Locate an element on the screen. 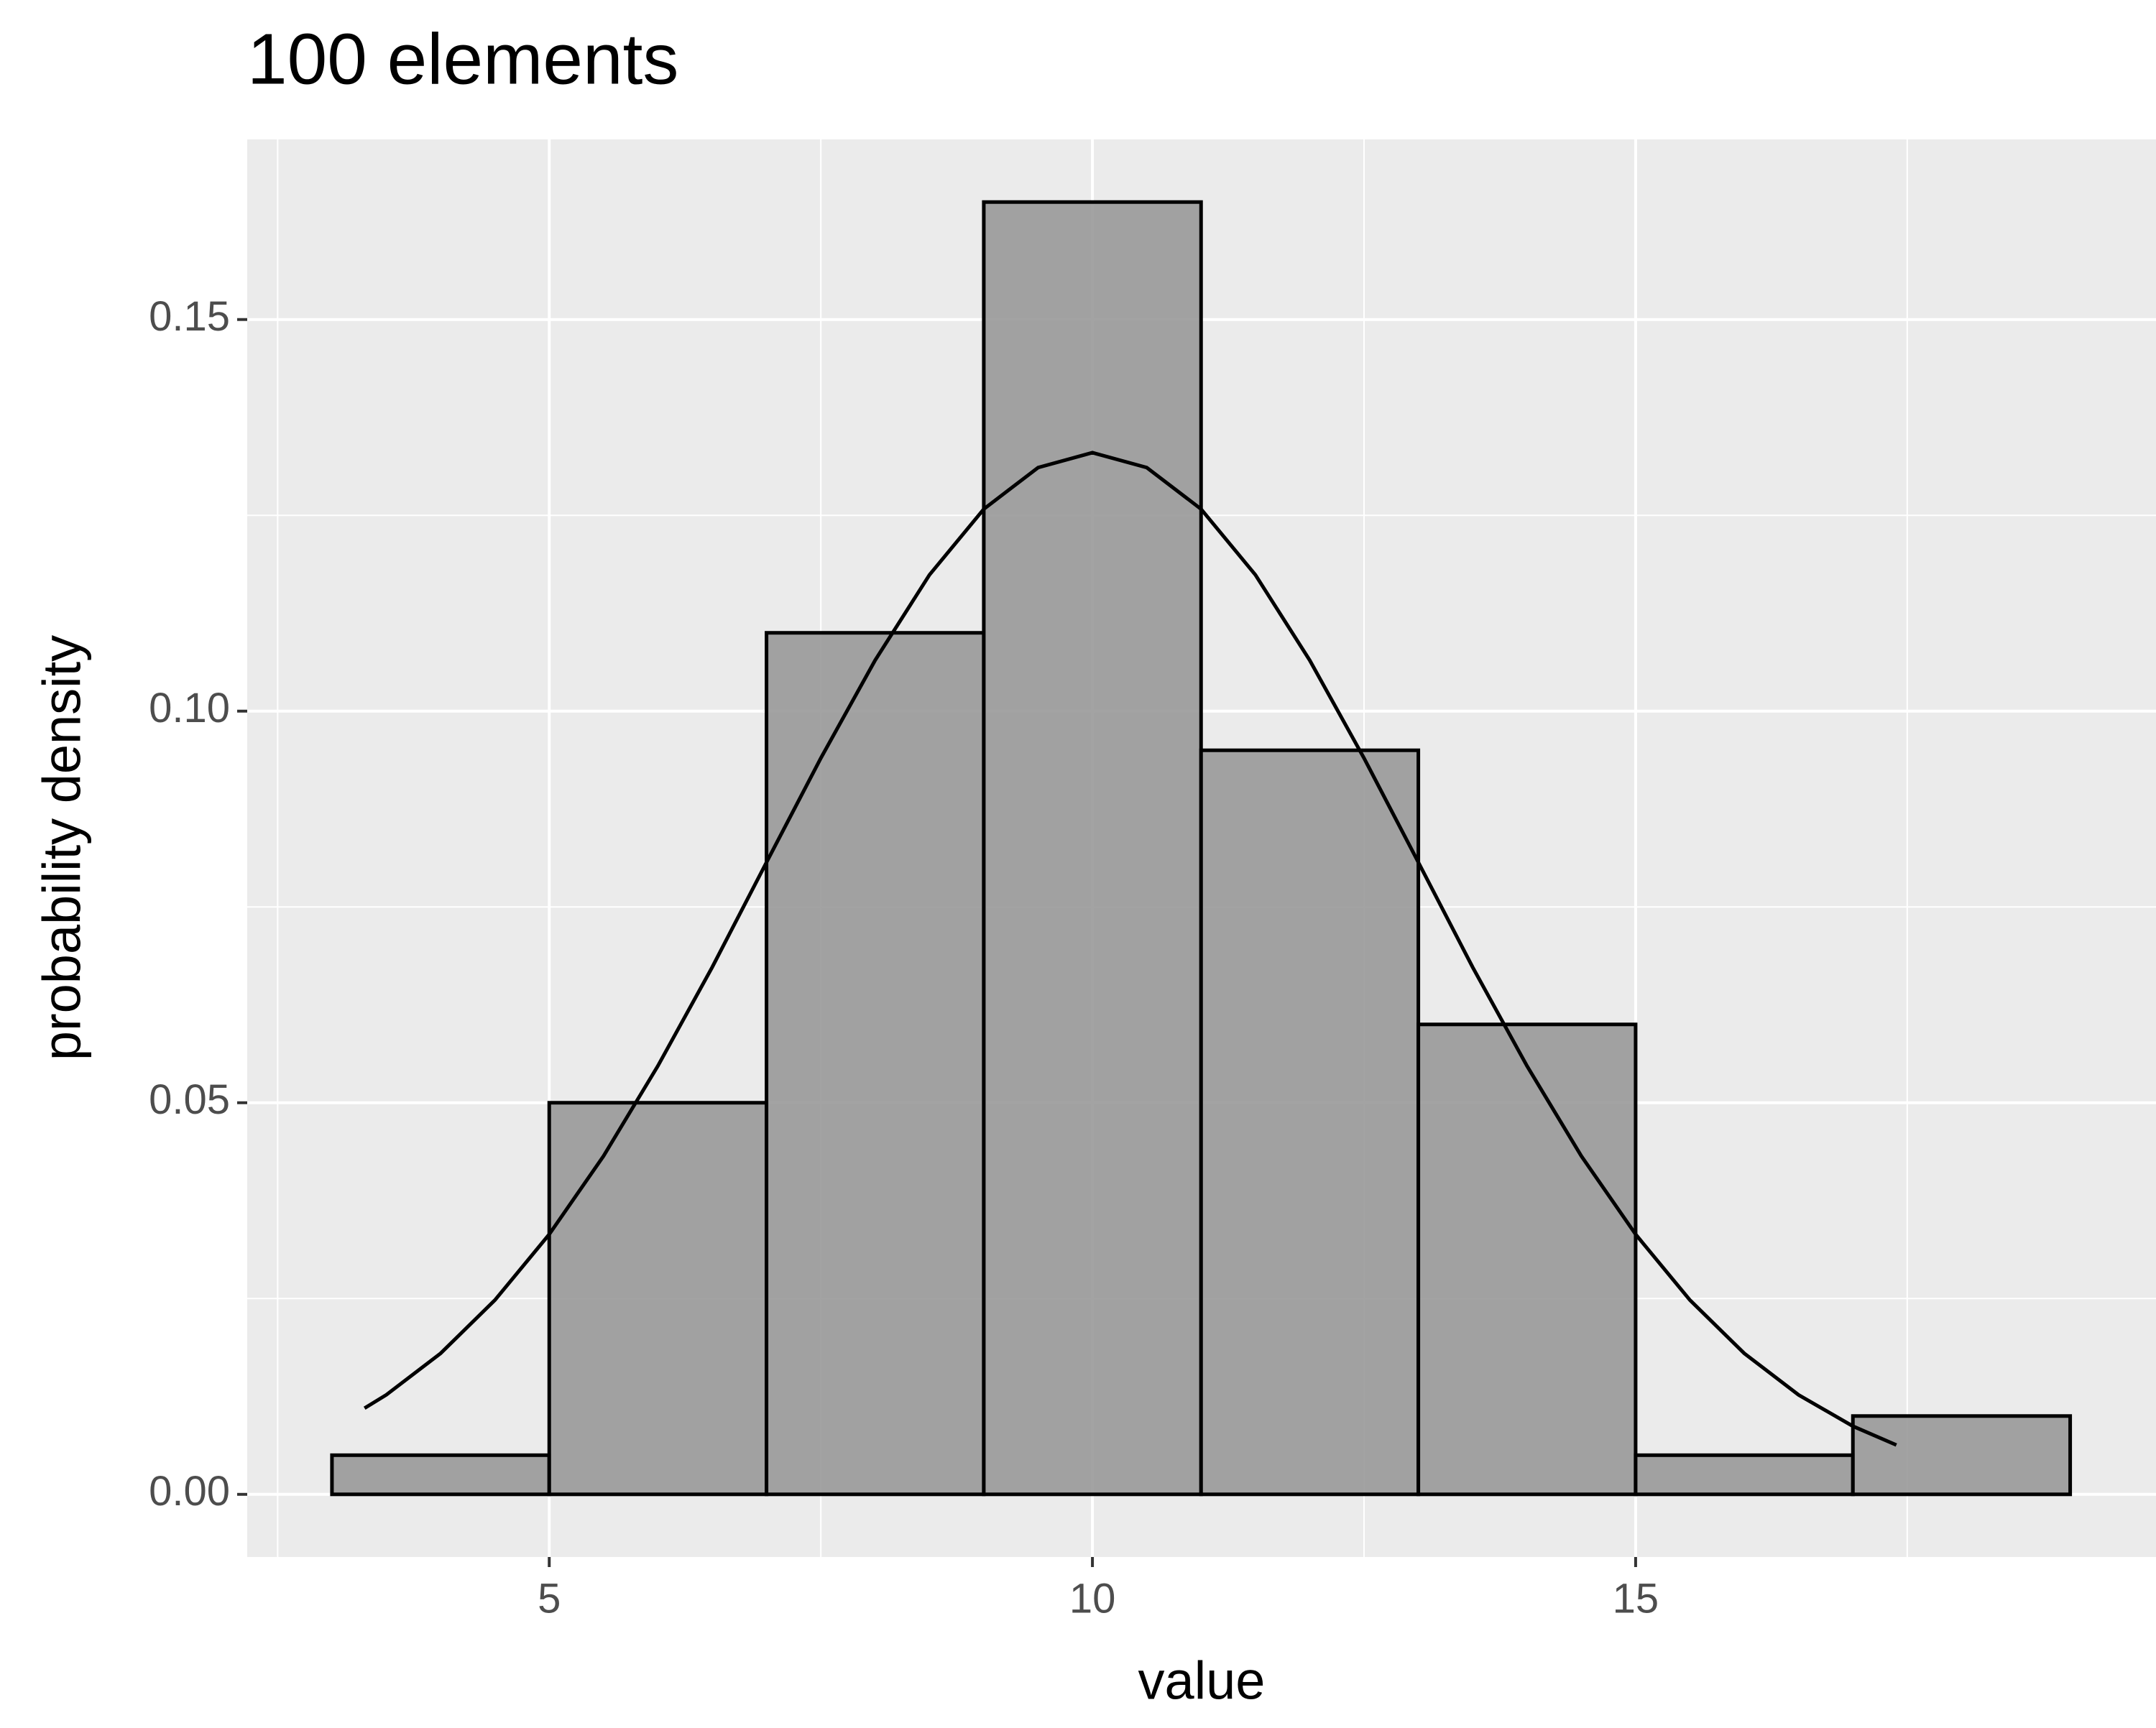  y-tick-label: 0.10 is located at coordinates (189, 708).